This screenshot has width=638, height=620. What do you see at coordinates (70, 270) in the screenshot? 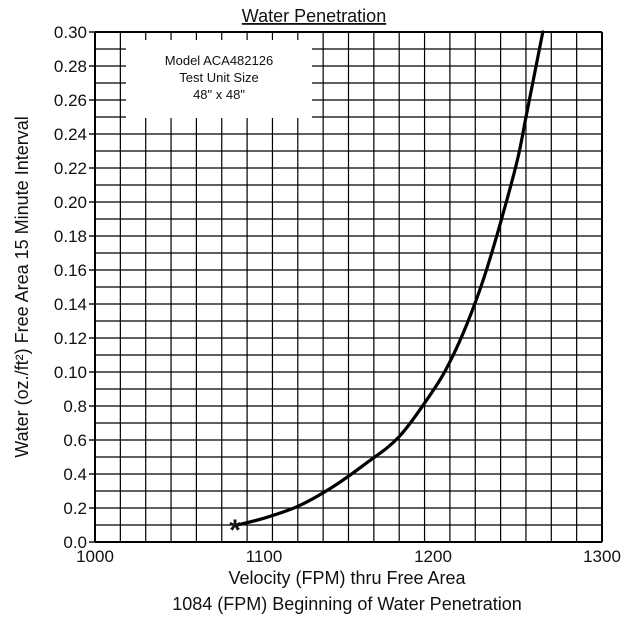
I see `y-tick-label: 0.16` at bounding box center [70, 270].